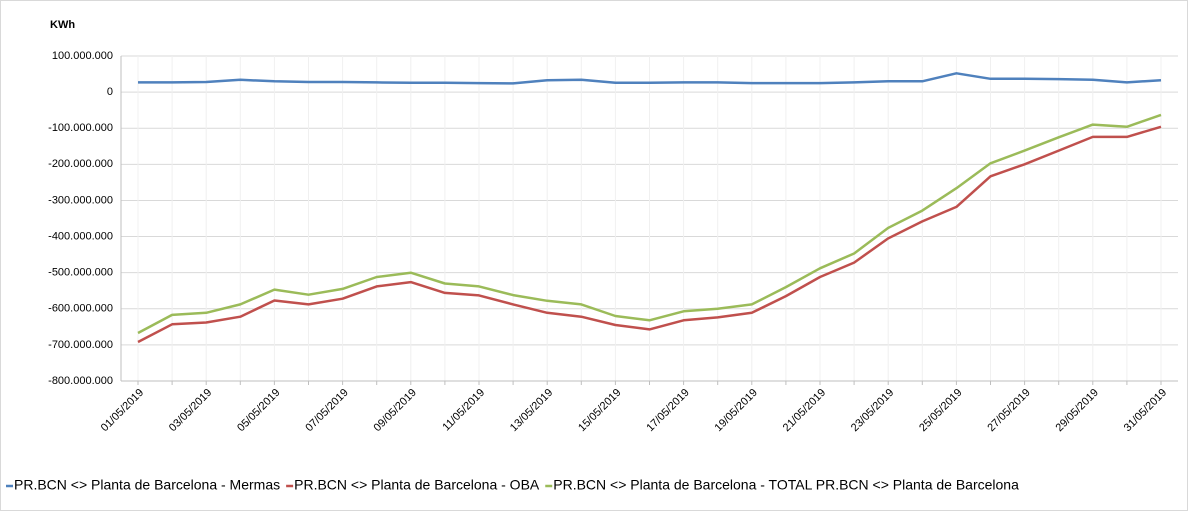 The width and height of the screenshot is (1189, 512). What do you see at coordinates (80, 200) in the screenshot?
I see `y-tick-label: -300.000.000` at bounding box center [80, 200].